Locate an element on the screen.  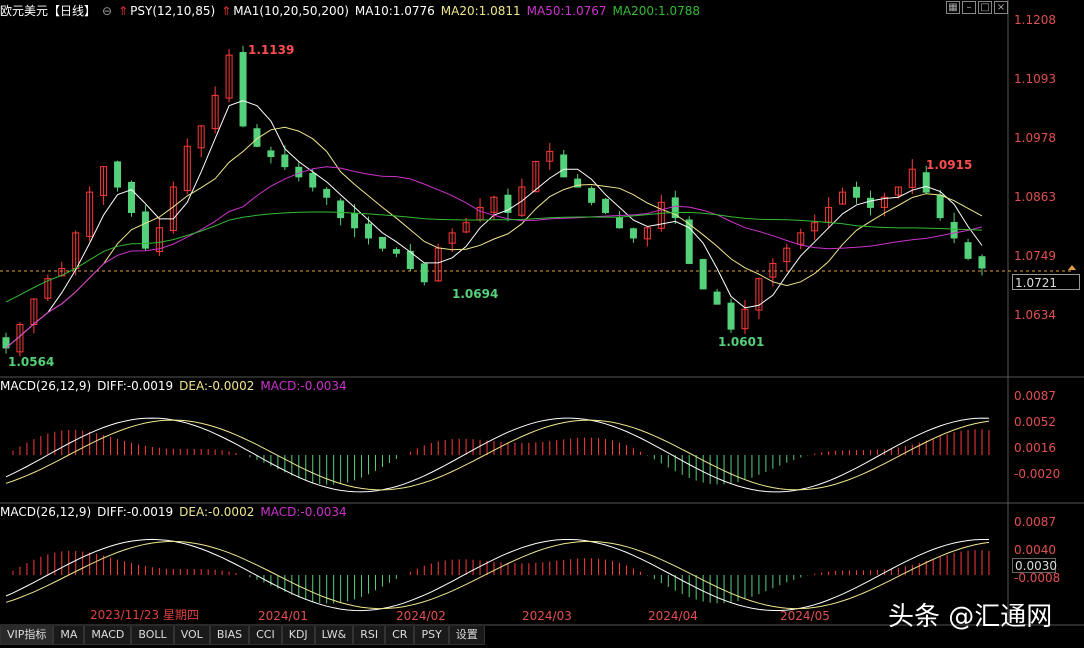
tab-settings: 设置 is located at coordinates (466, 635).